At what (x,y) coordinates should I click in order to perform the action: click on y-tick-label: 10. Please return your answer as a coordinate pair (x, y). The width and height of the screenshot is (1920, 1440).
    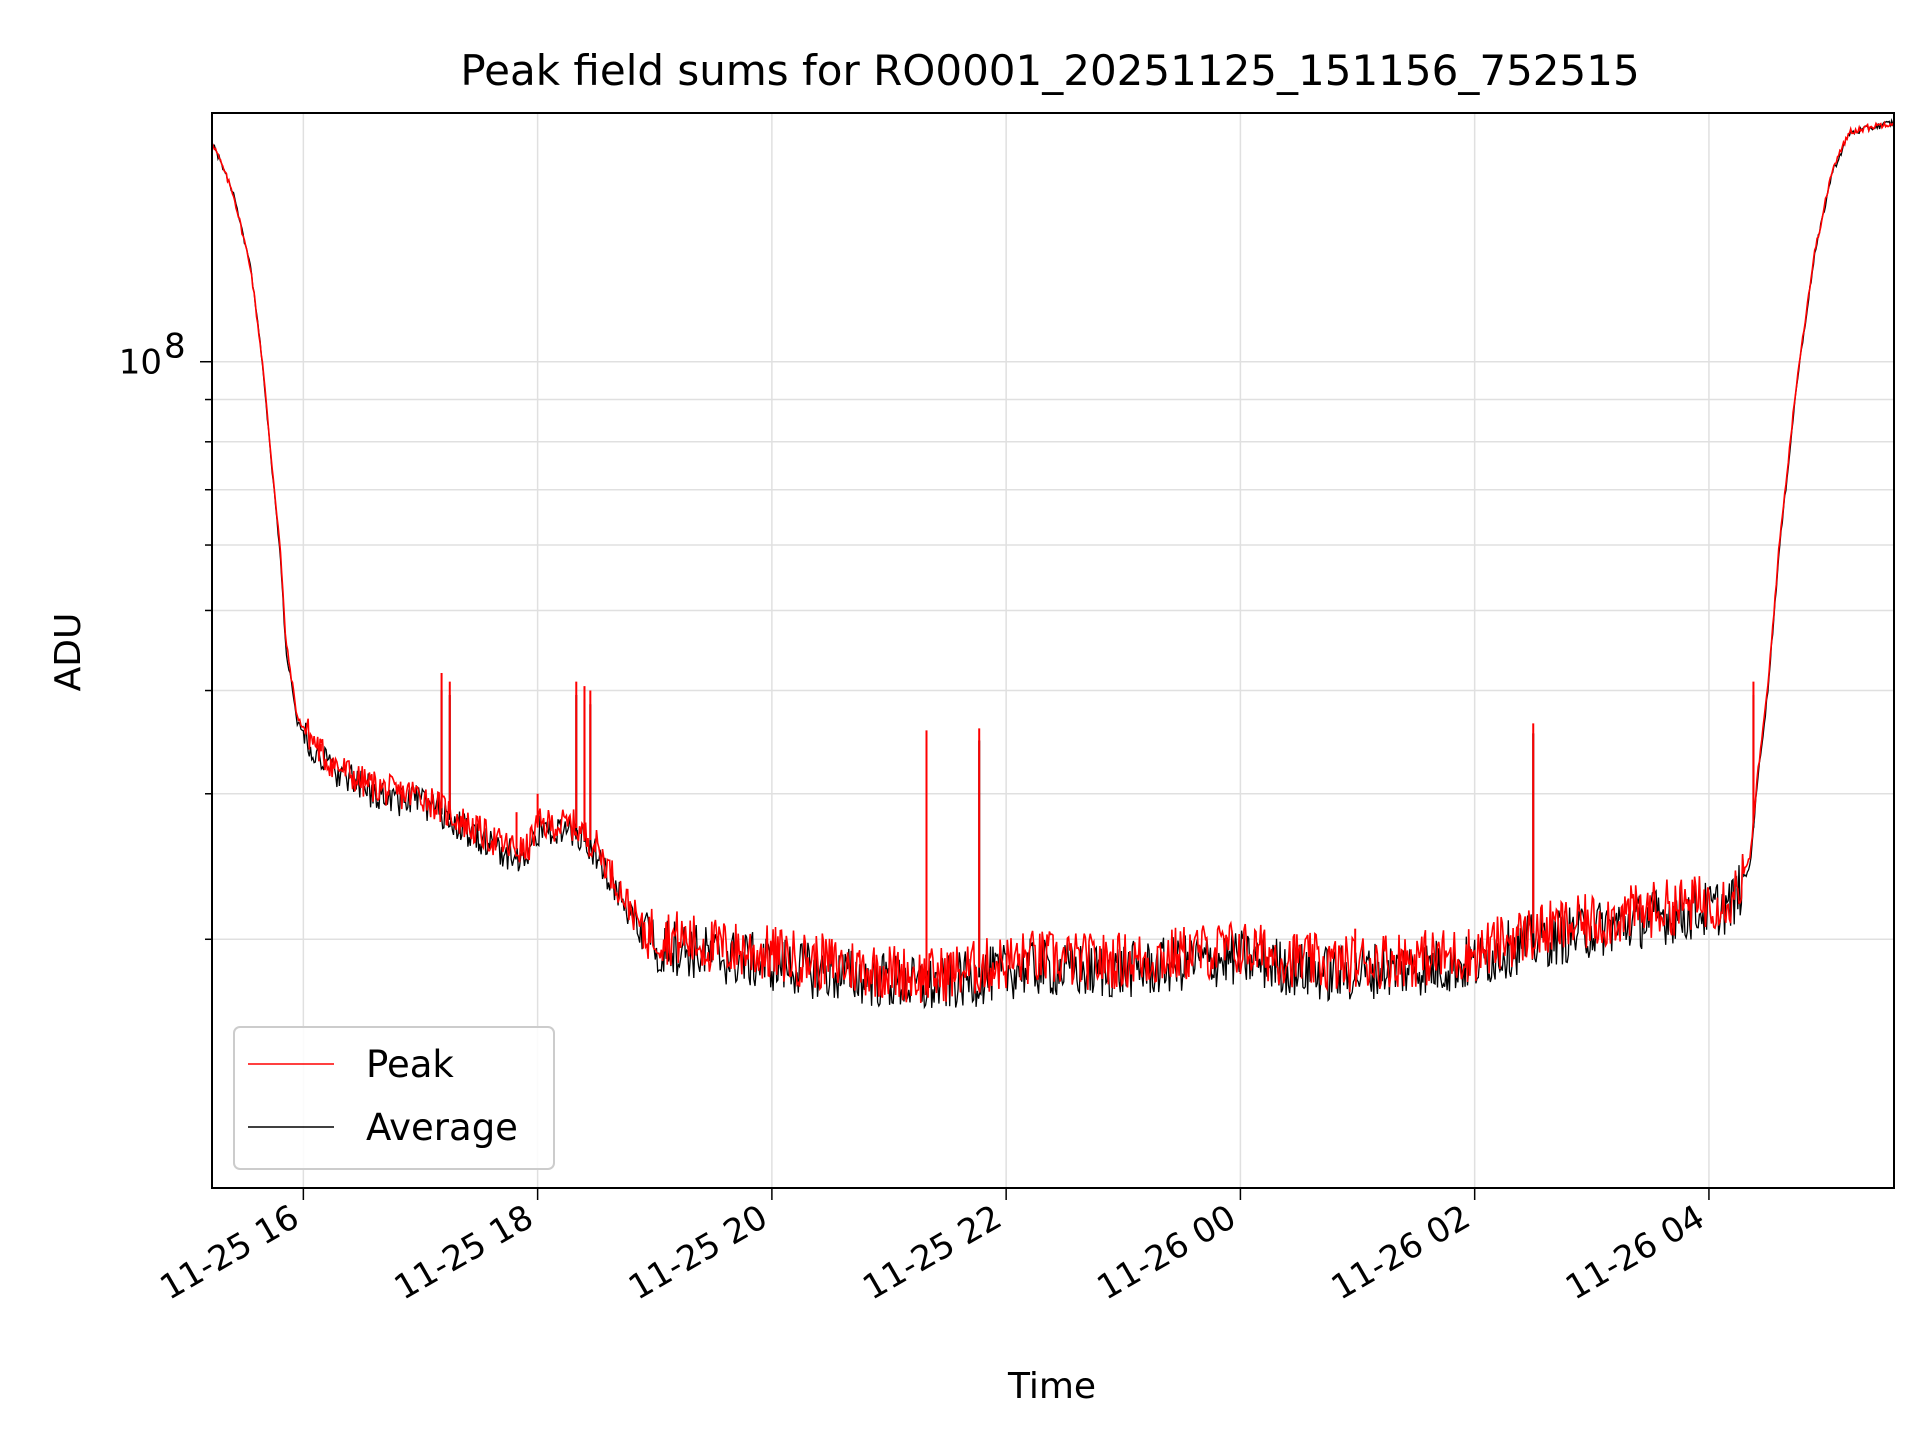
    Looking at the image, I should click on (140, 363).